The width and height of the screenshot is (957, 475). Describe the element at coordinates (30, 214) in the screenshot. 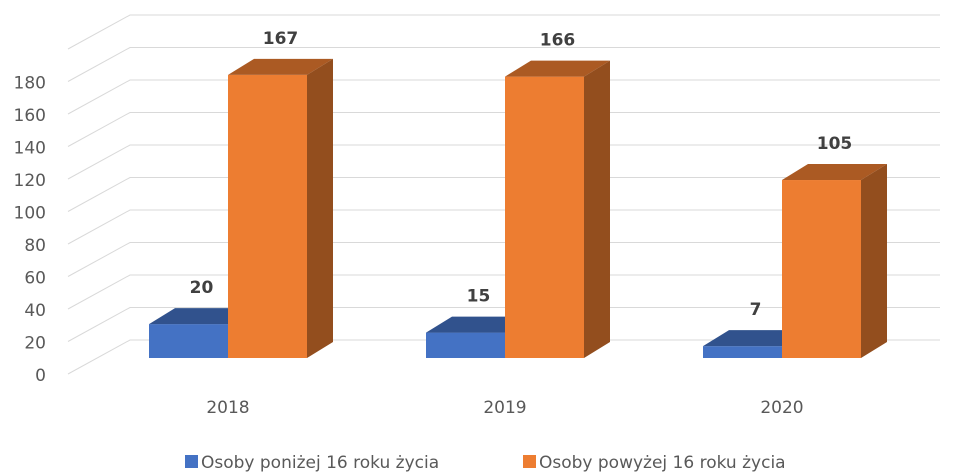

I see `y-tick-label: 100` at that location.